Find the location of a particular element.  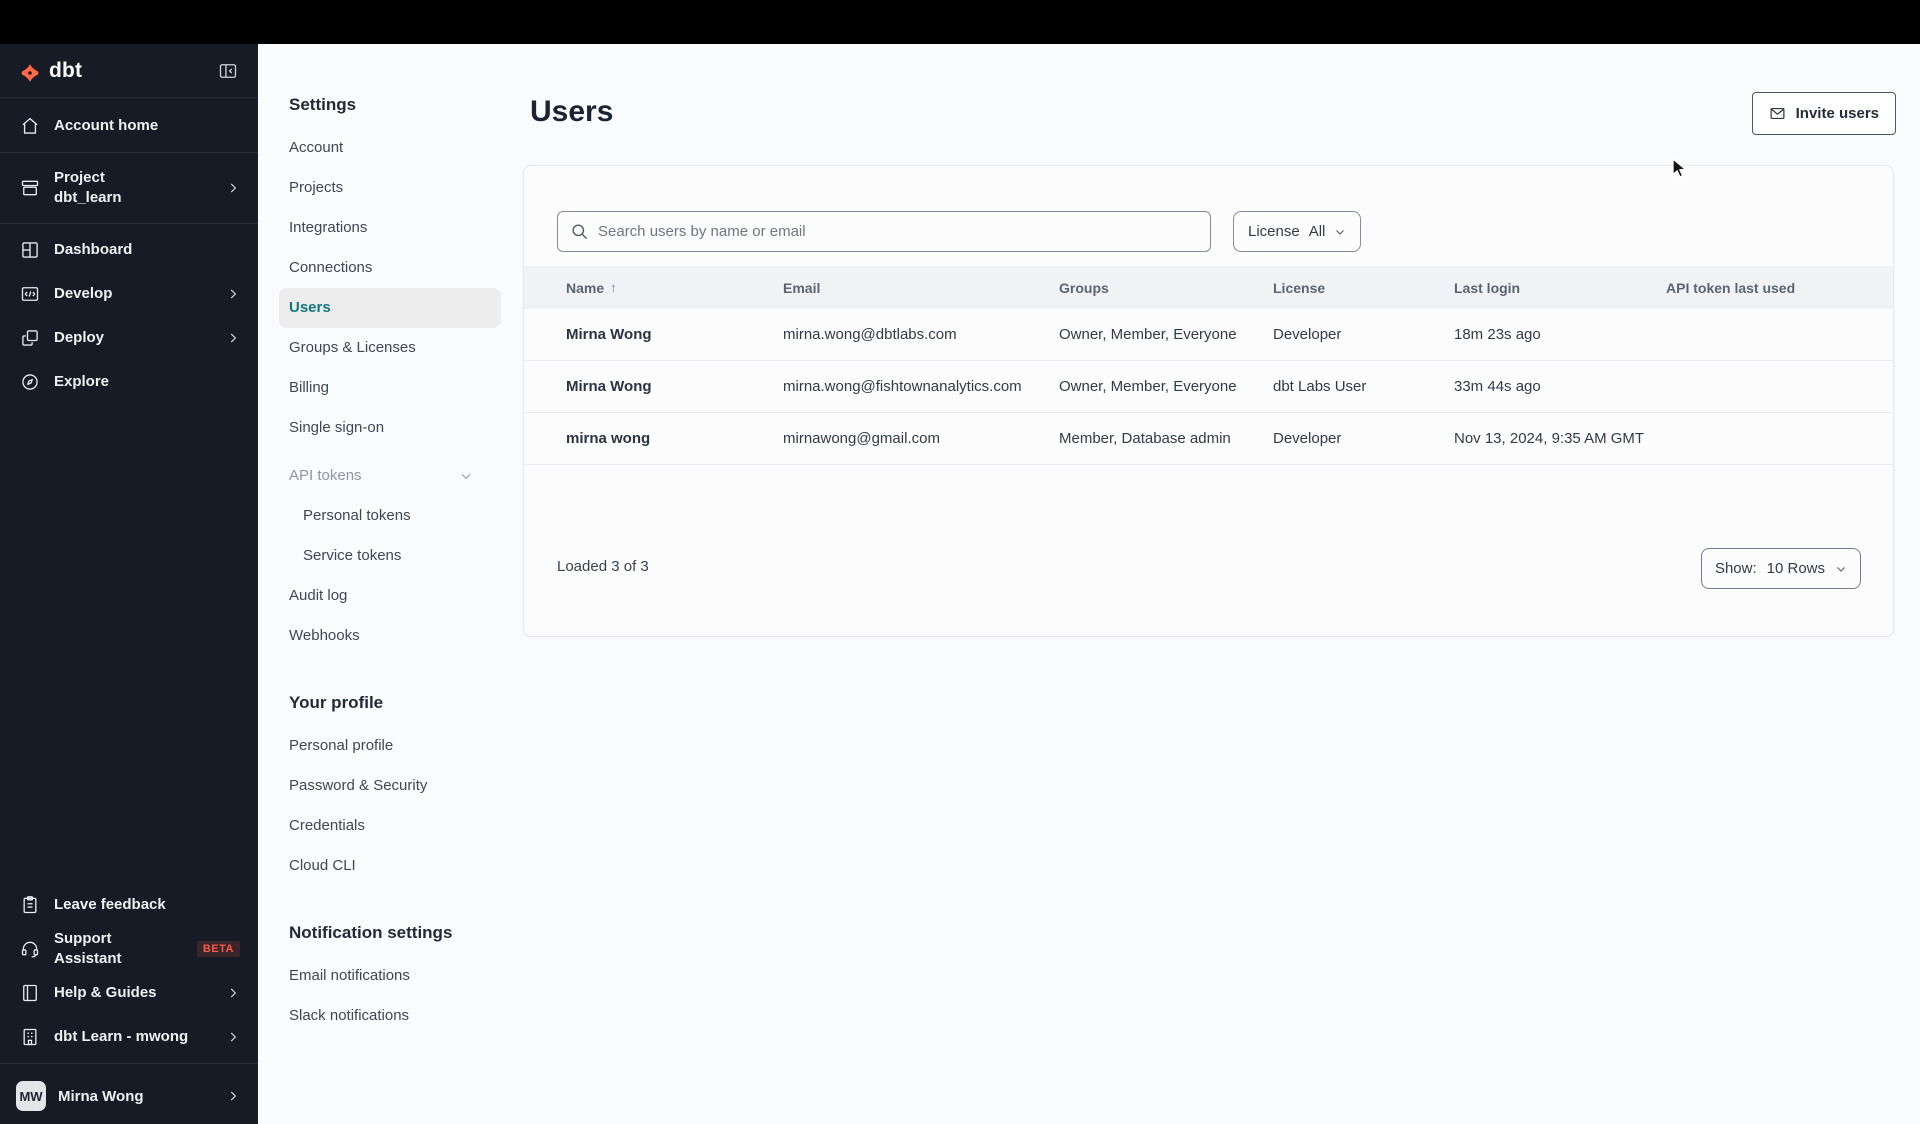

cell-license: dbt Labs User is located at coordinates (1320, 386).